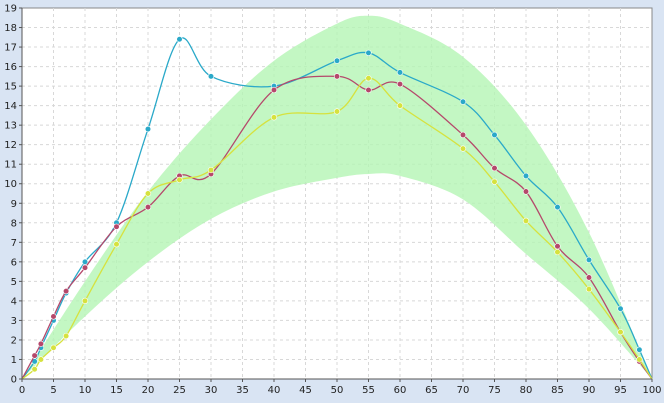  I want to click on x-tick-label: 30, so click(211, 390).